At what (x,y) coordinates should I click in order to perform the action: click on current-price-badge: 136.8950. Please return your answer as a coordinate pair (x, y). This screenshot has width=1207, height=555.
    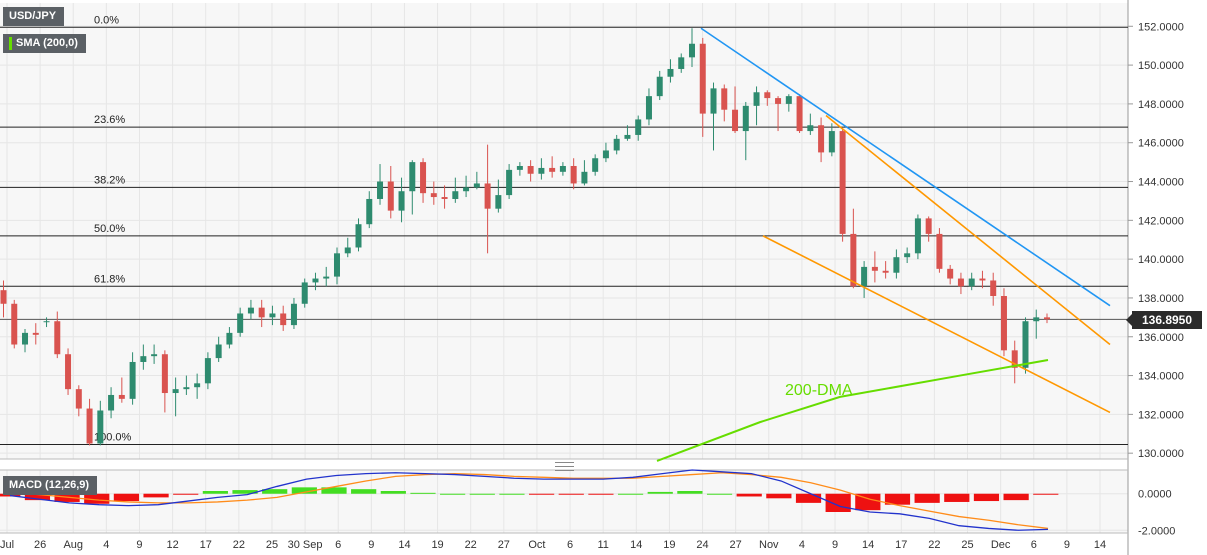
    Looking at the image, I should click on (1164, 320).